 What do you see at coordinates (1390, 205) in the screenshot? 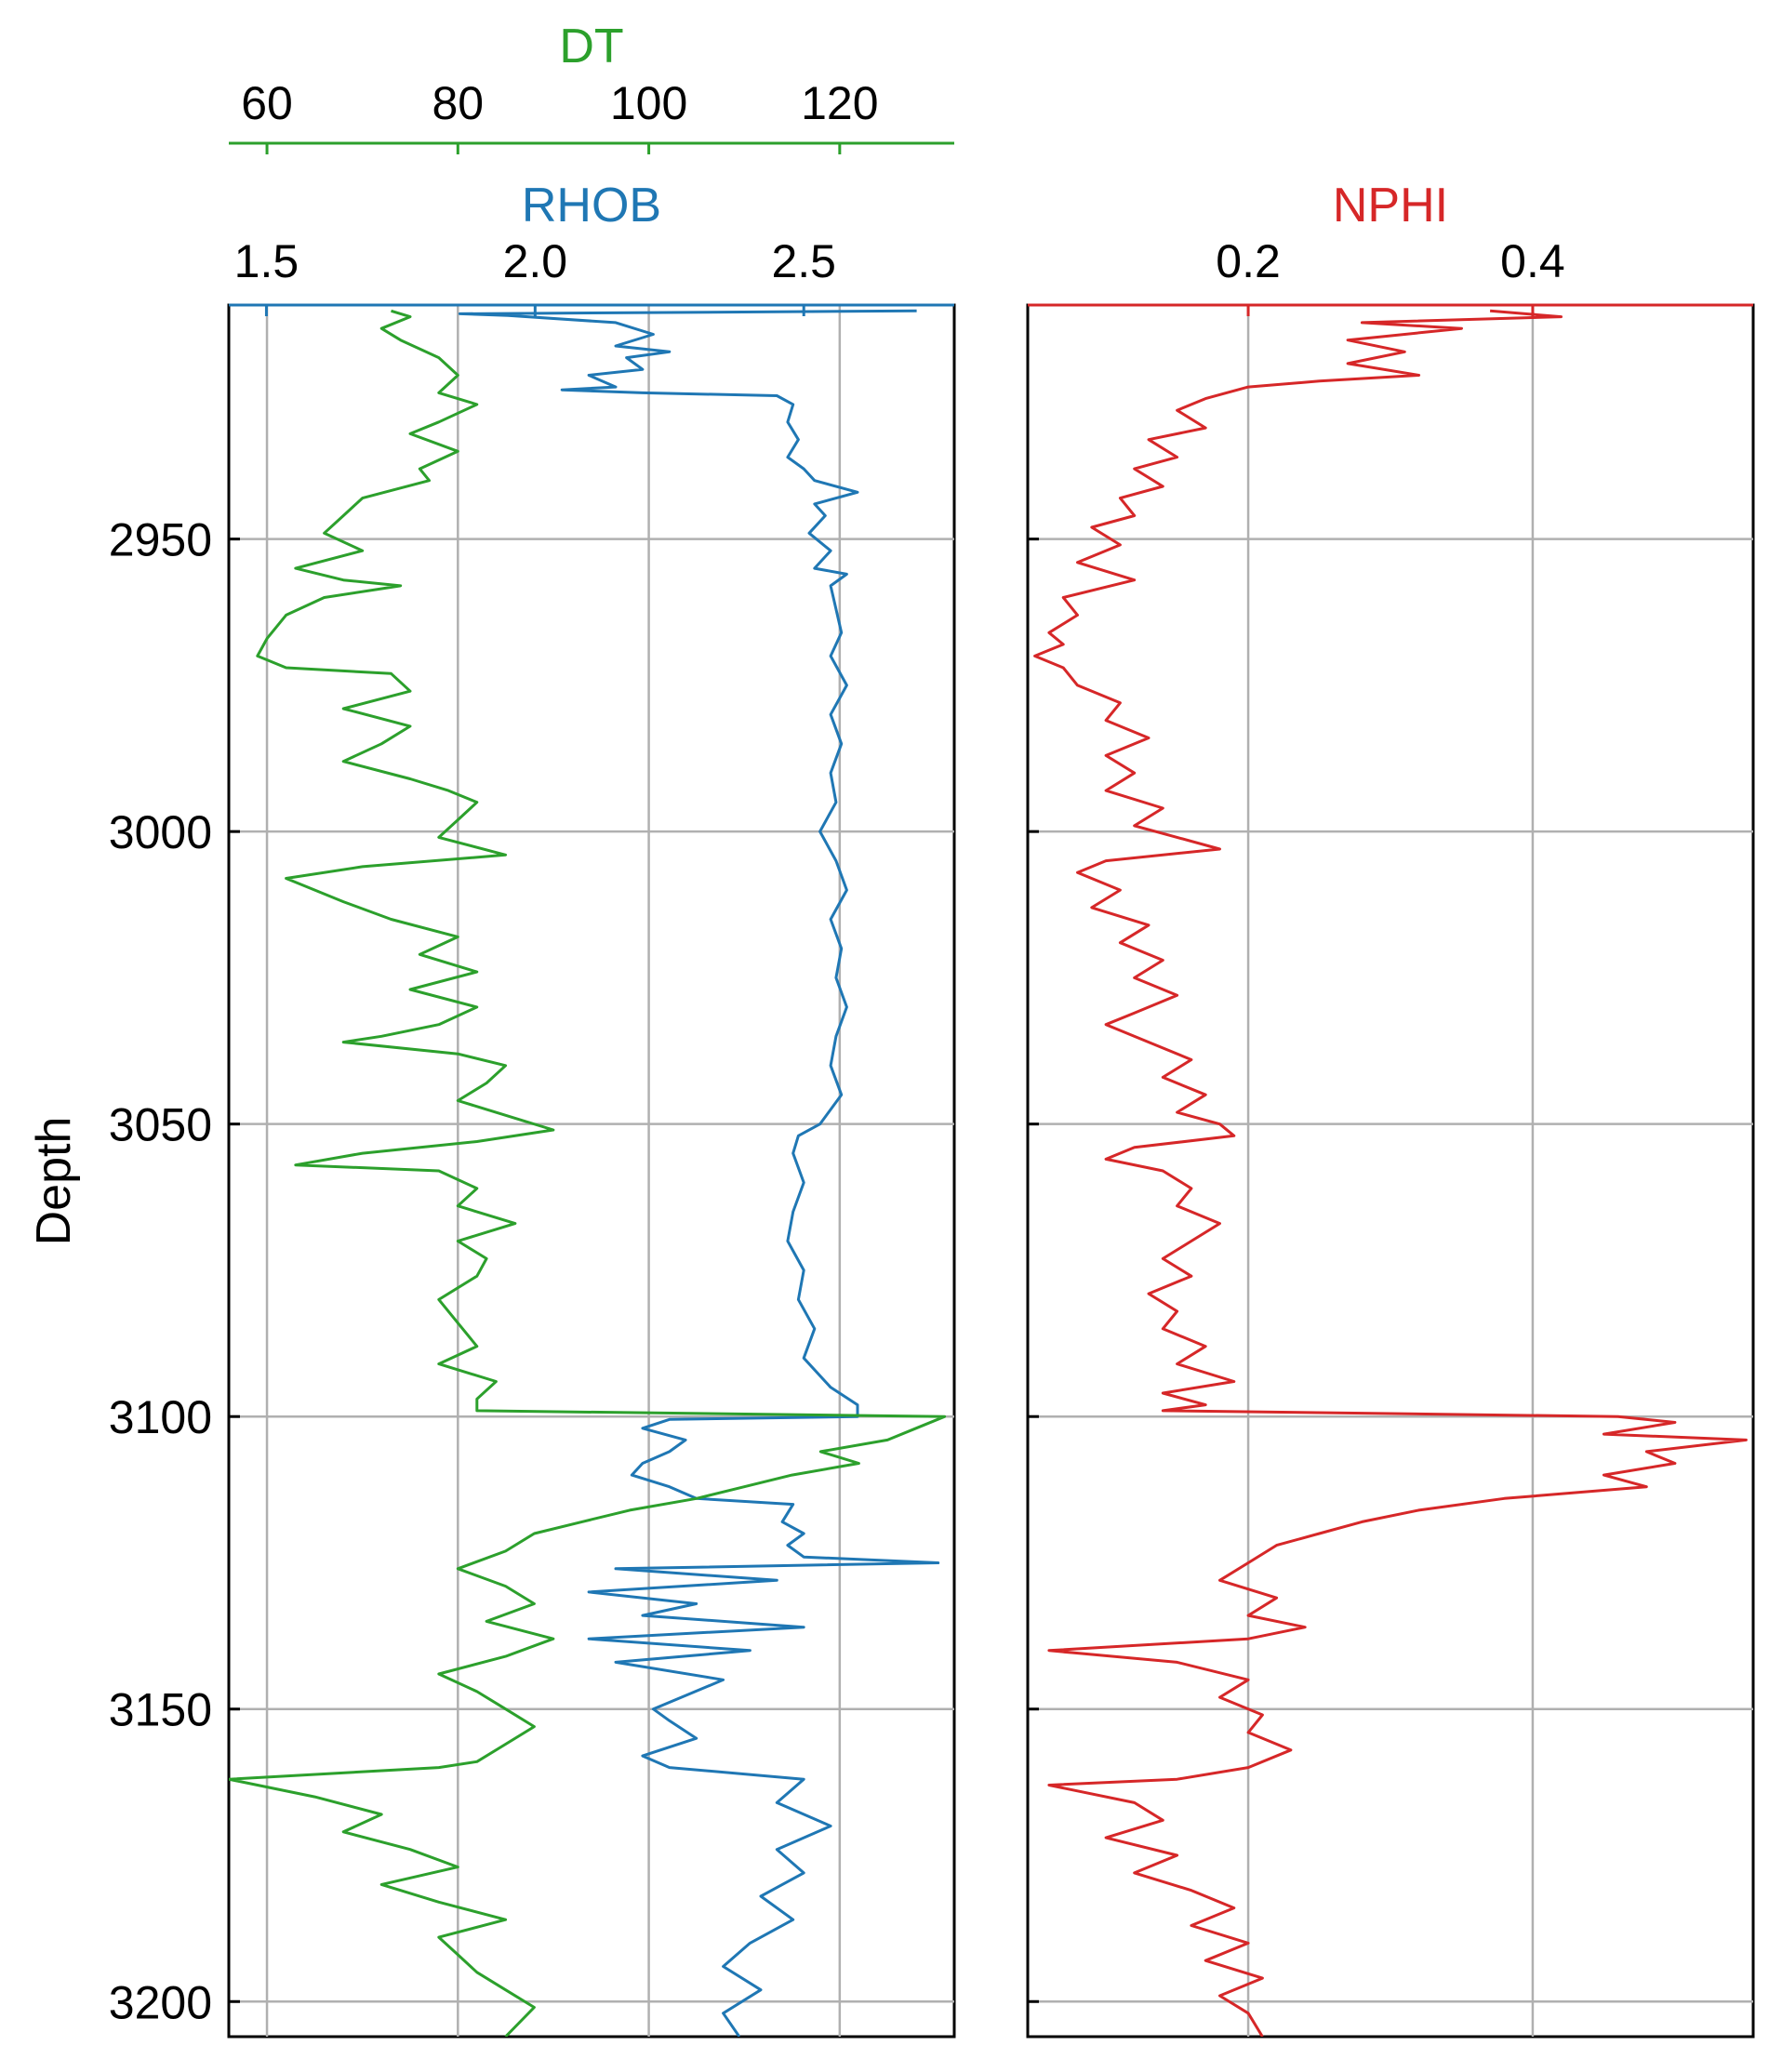
I see `nphi-axis-title: NPHI` at bounding box center [1390, 205].